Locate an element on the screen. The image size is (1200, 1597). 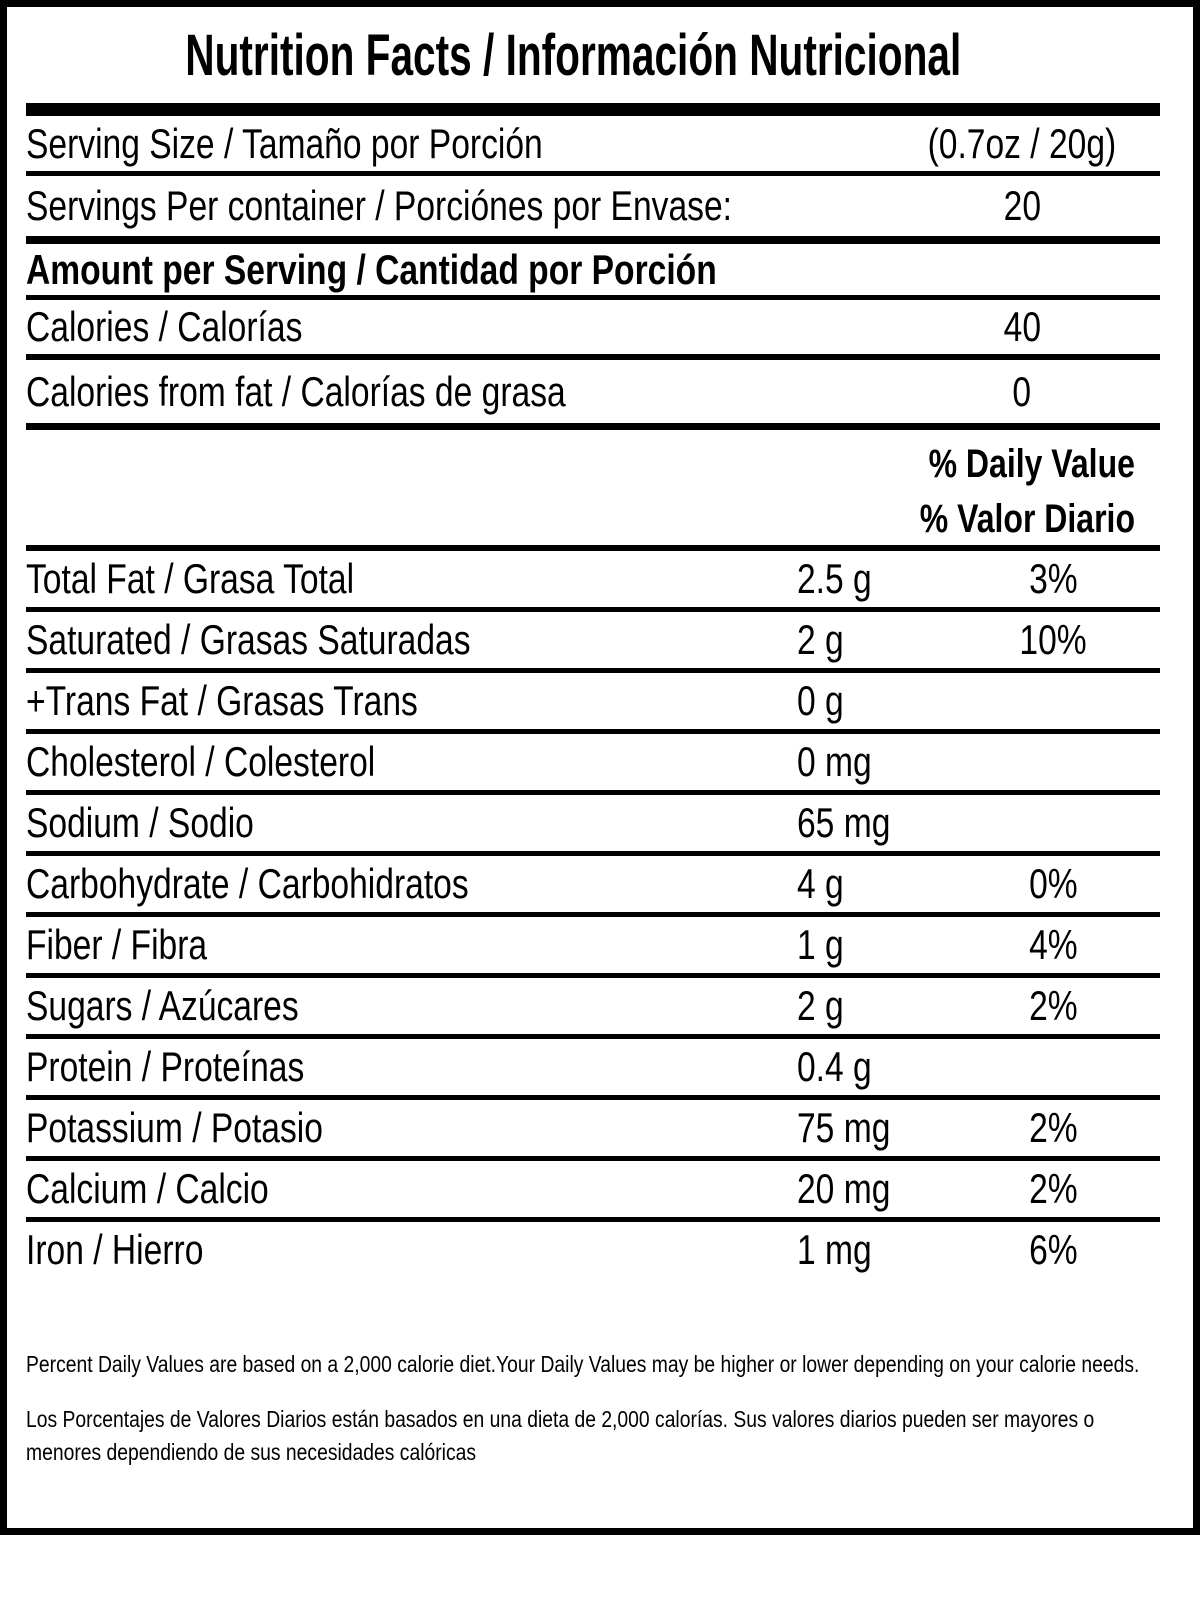
nutrient-label: Cholesterol / Colesterol is located at coordinates (201, 761).